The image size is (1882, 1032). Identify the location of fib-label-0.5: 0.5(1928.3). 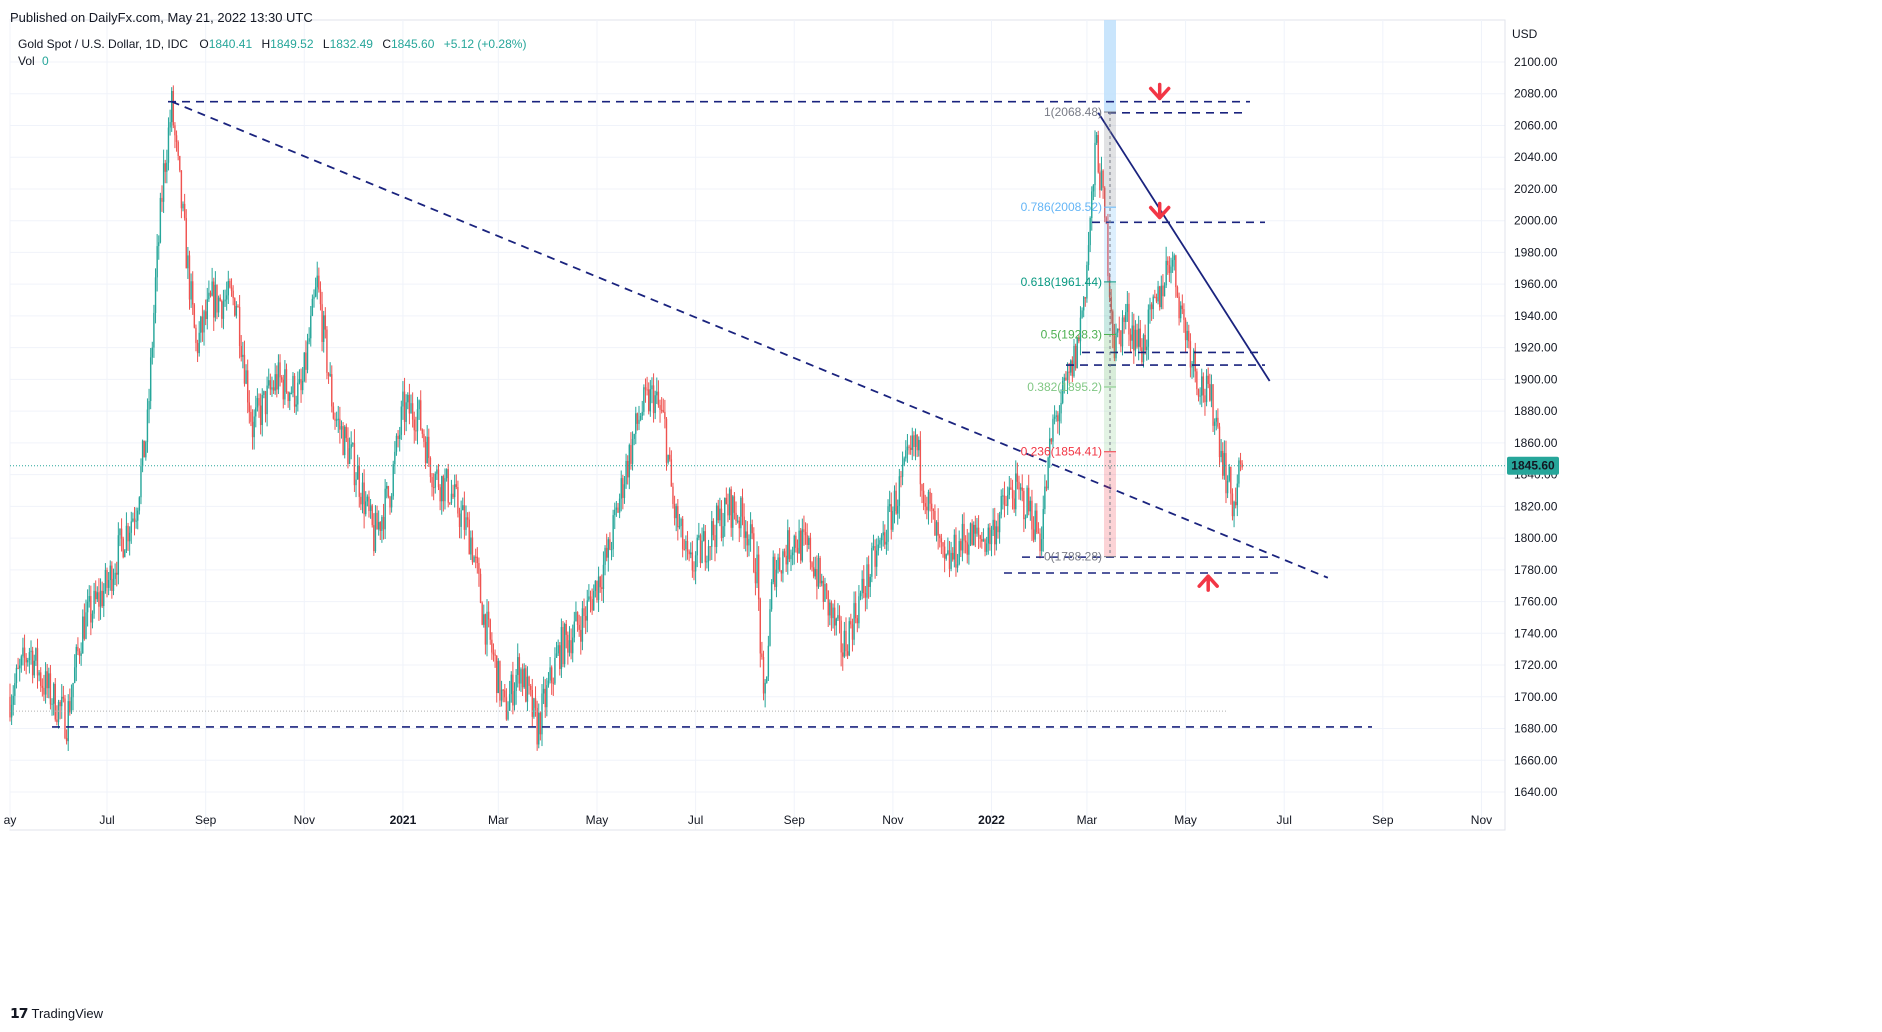
(1071, 334).